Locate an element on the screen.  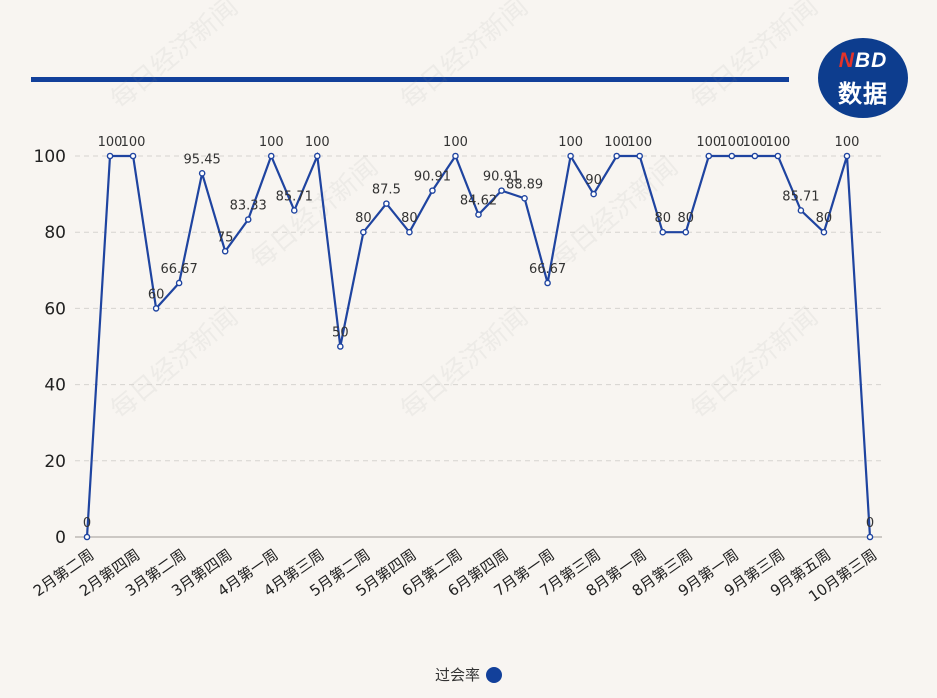
legend: 过会率 is located at coordinates (468, 674).